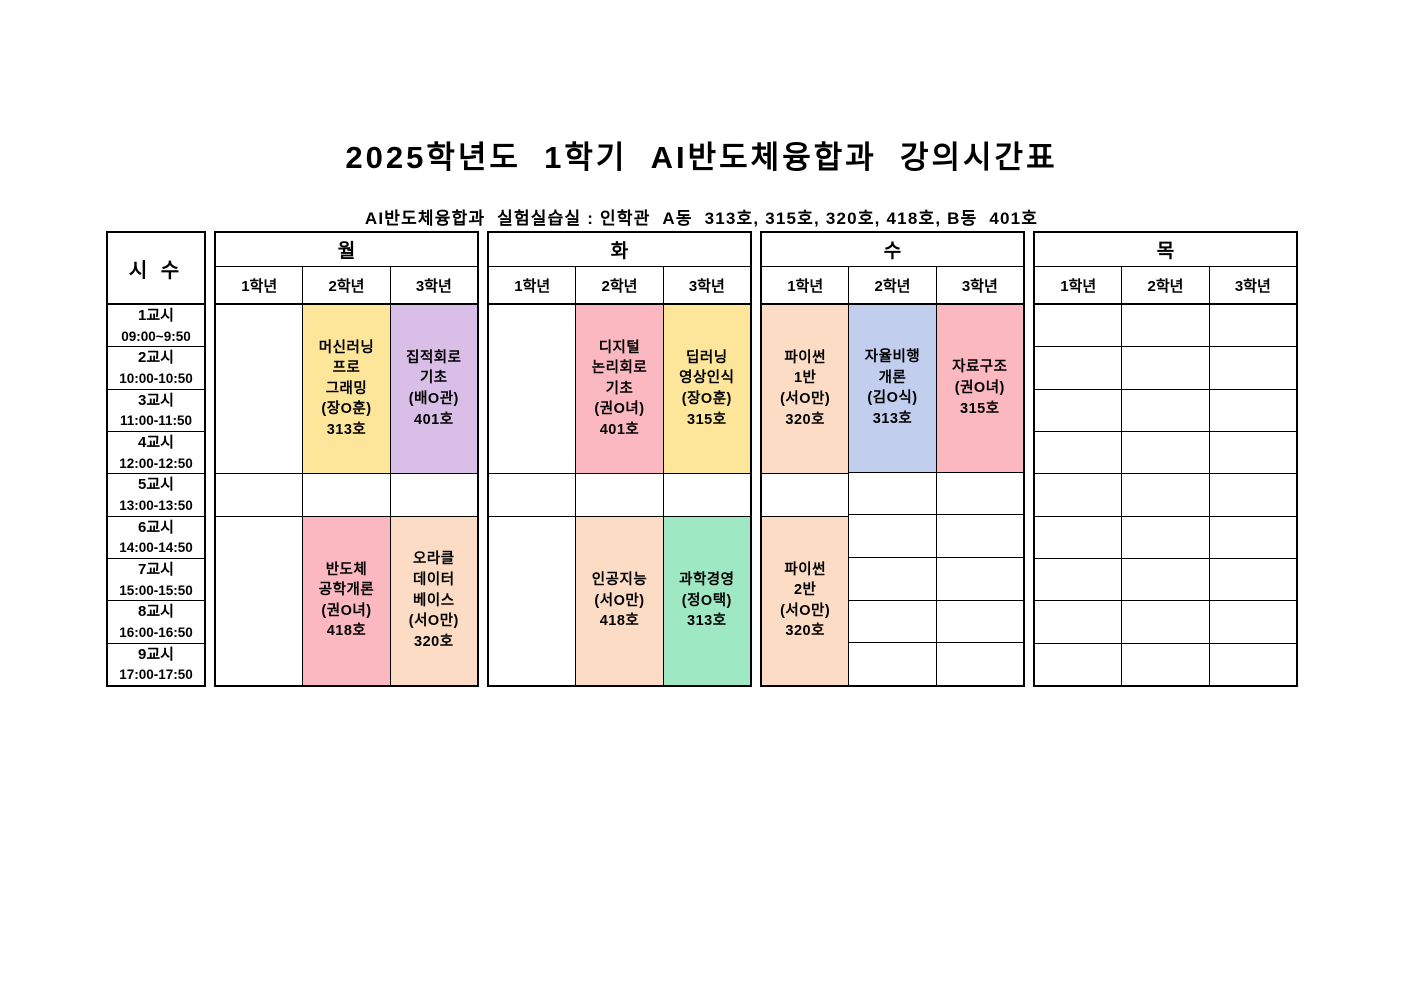  I want to click on course-cell: 머신러닝 프로 그래밍 (장O훈) 313호, so click(346, 389).